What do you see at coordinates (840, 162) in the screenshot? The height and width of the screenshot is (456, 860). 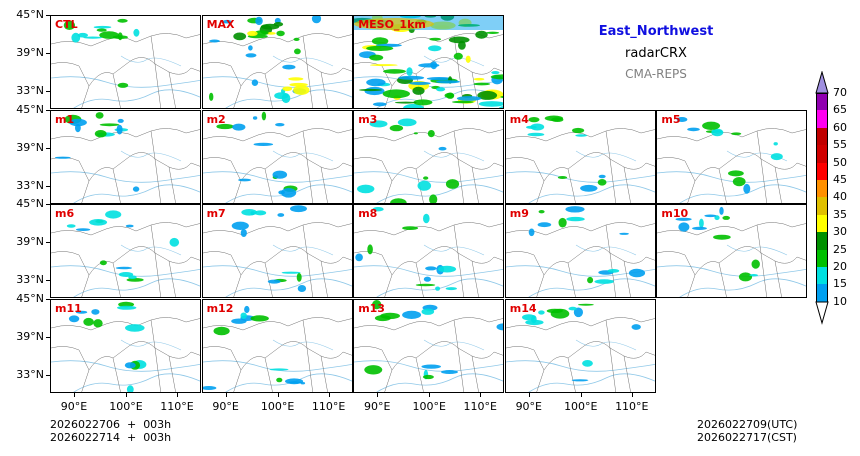 I see `colorbar-label: 50` at bounding box center [840, 162].